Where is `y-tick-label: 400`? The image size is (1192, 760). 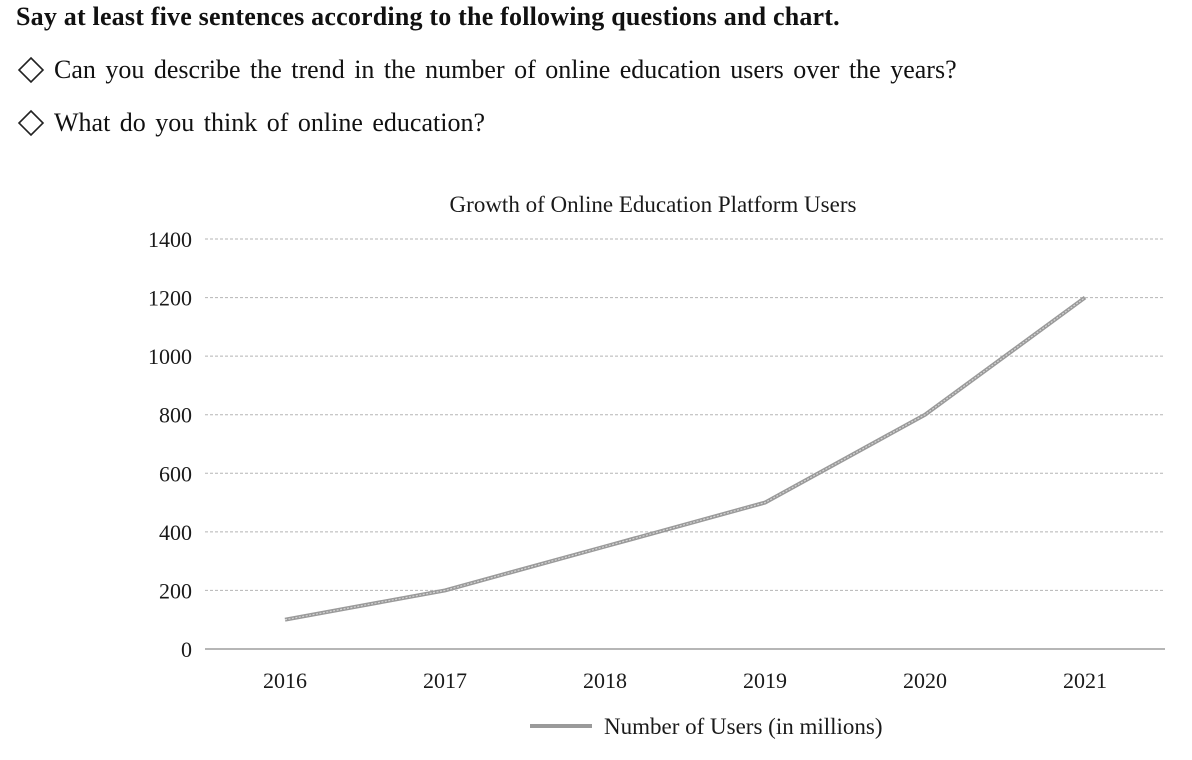
y-tick-label: 400 is located at coordinates (175, 532).